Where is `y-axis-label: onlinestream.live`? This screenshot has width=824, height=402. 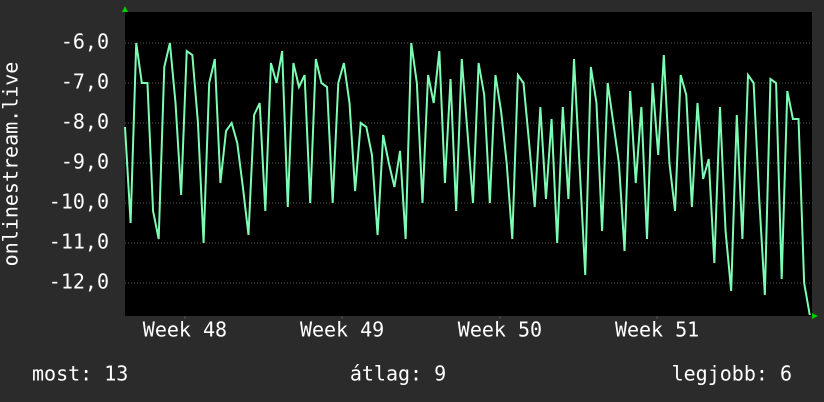 y-axis-label: onlinestream.live is located at coordinates (11, 164).